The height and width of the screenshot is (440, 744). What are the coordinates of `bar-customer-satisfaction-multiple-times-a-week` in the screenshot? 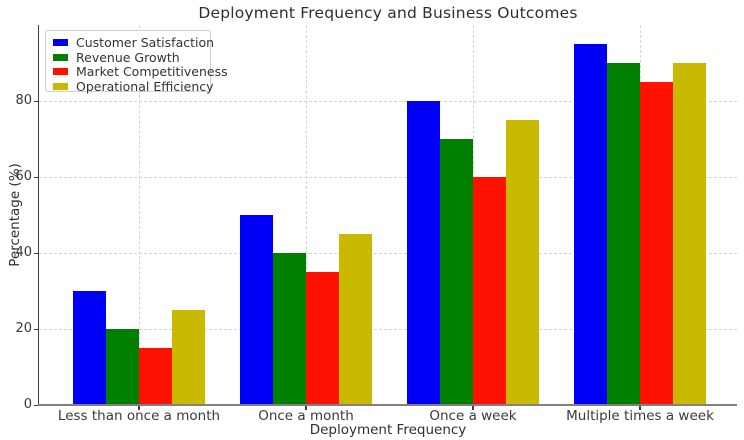 It's located at (590, 224).